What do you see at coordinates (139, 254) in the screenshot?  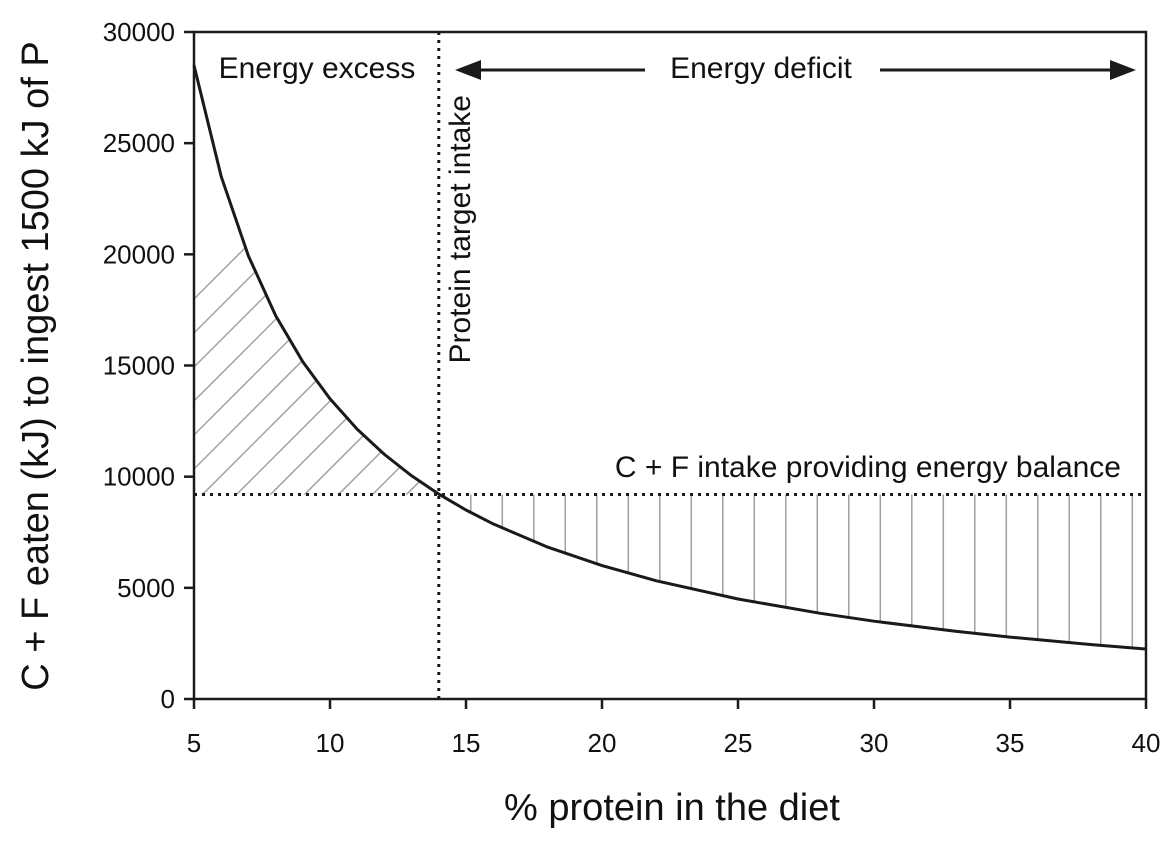 I see `y-tick-label: 20000` at bounding box center [139, 254].